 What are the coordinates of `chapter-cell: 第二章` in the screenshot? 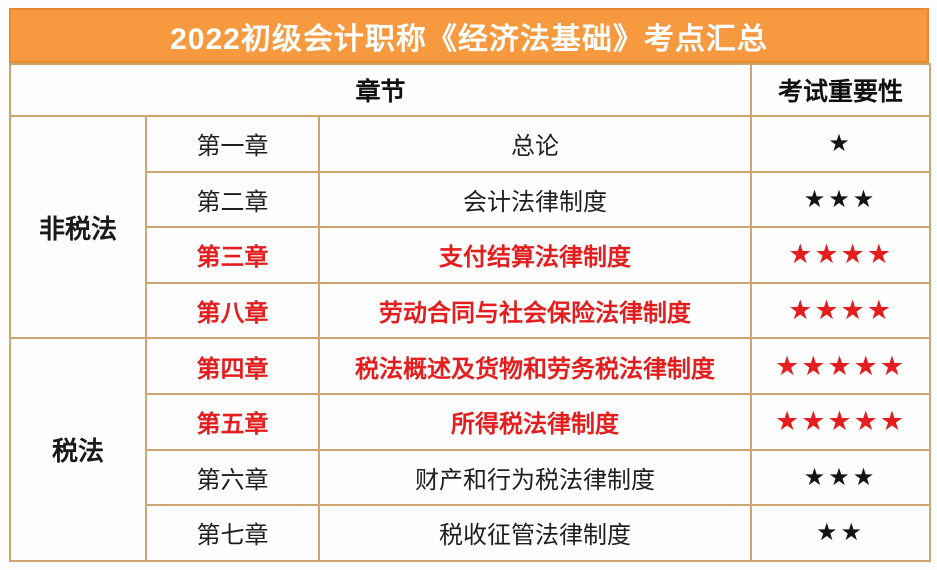 It's located at (232, 199).